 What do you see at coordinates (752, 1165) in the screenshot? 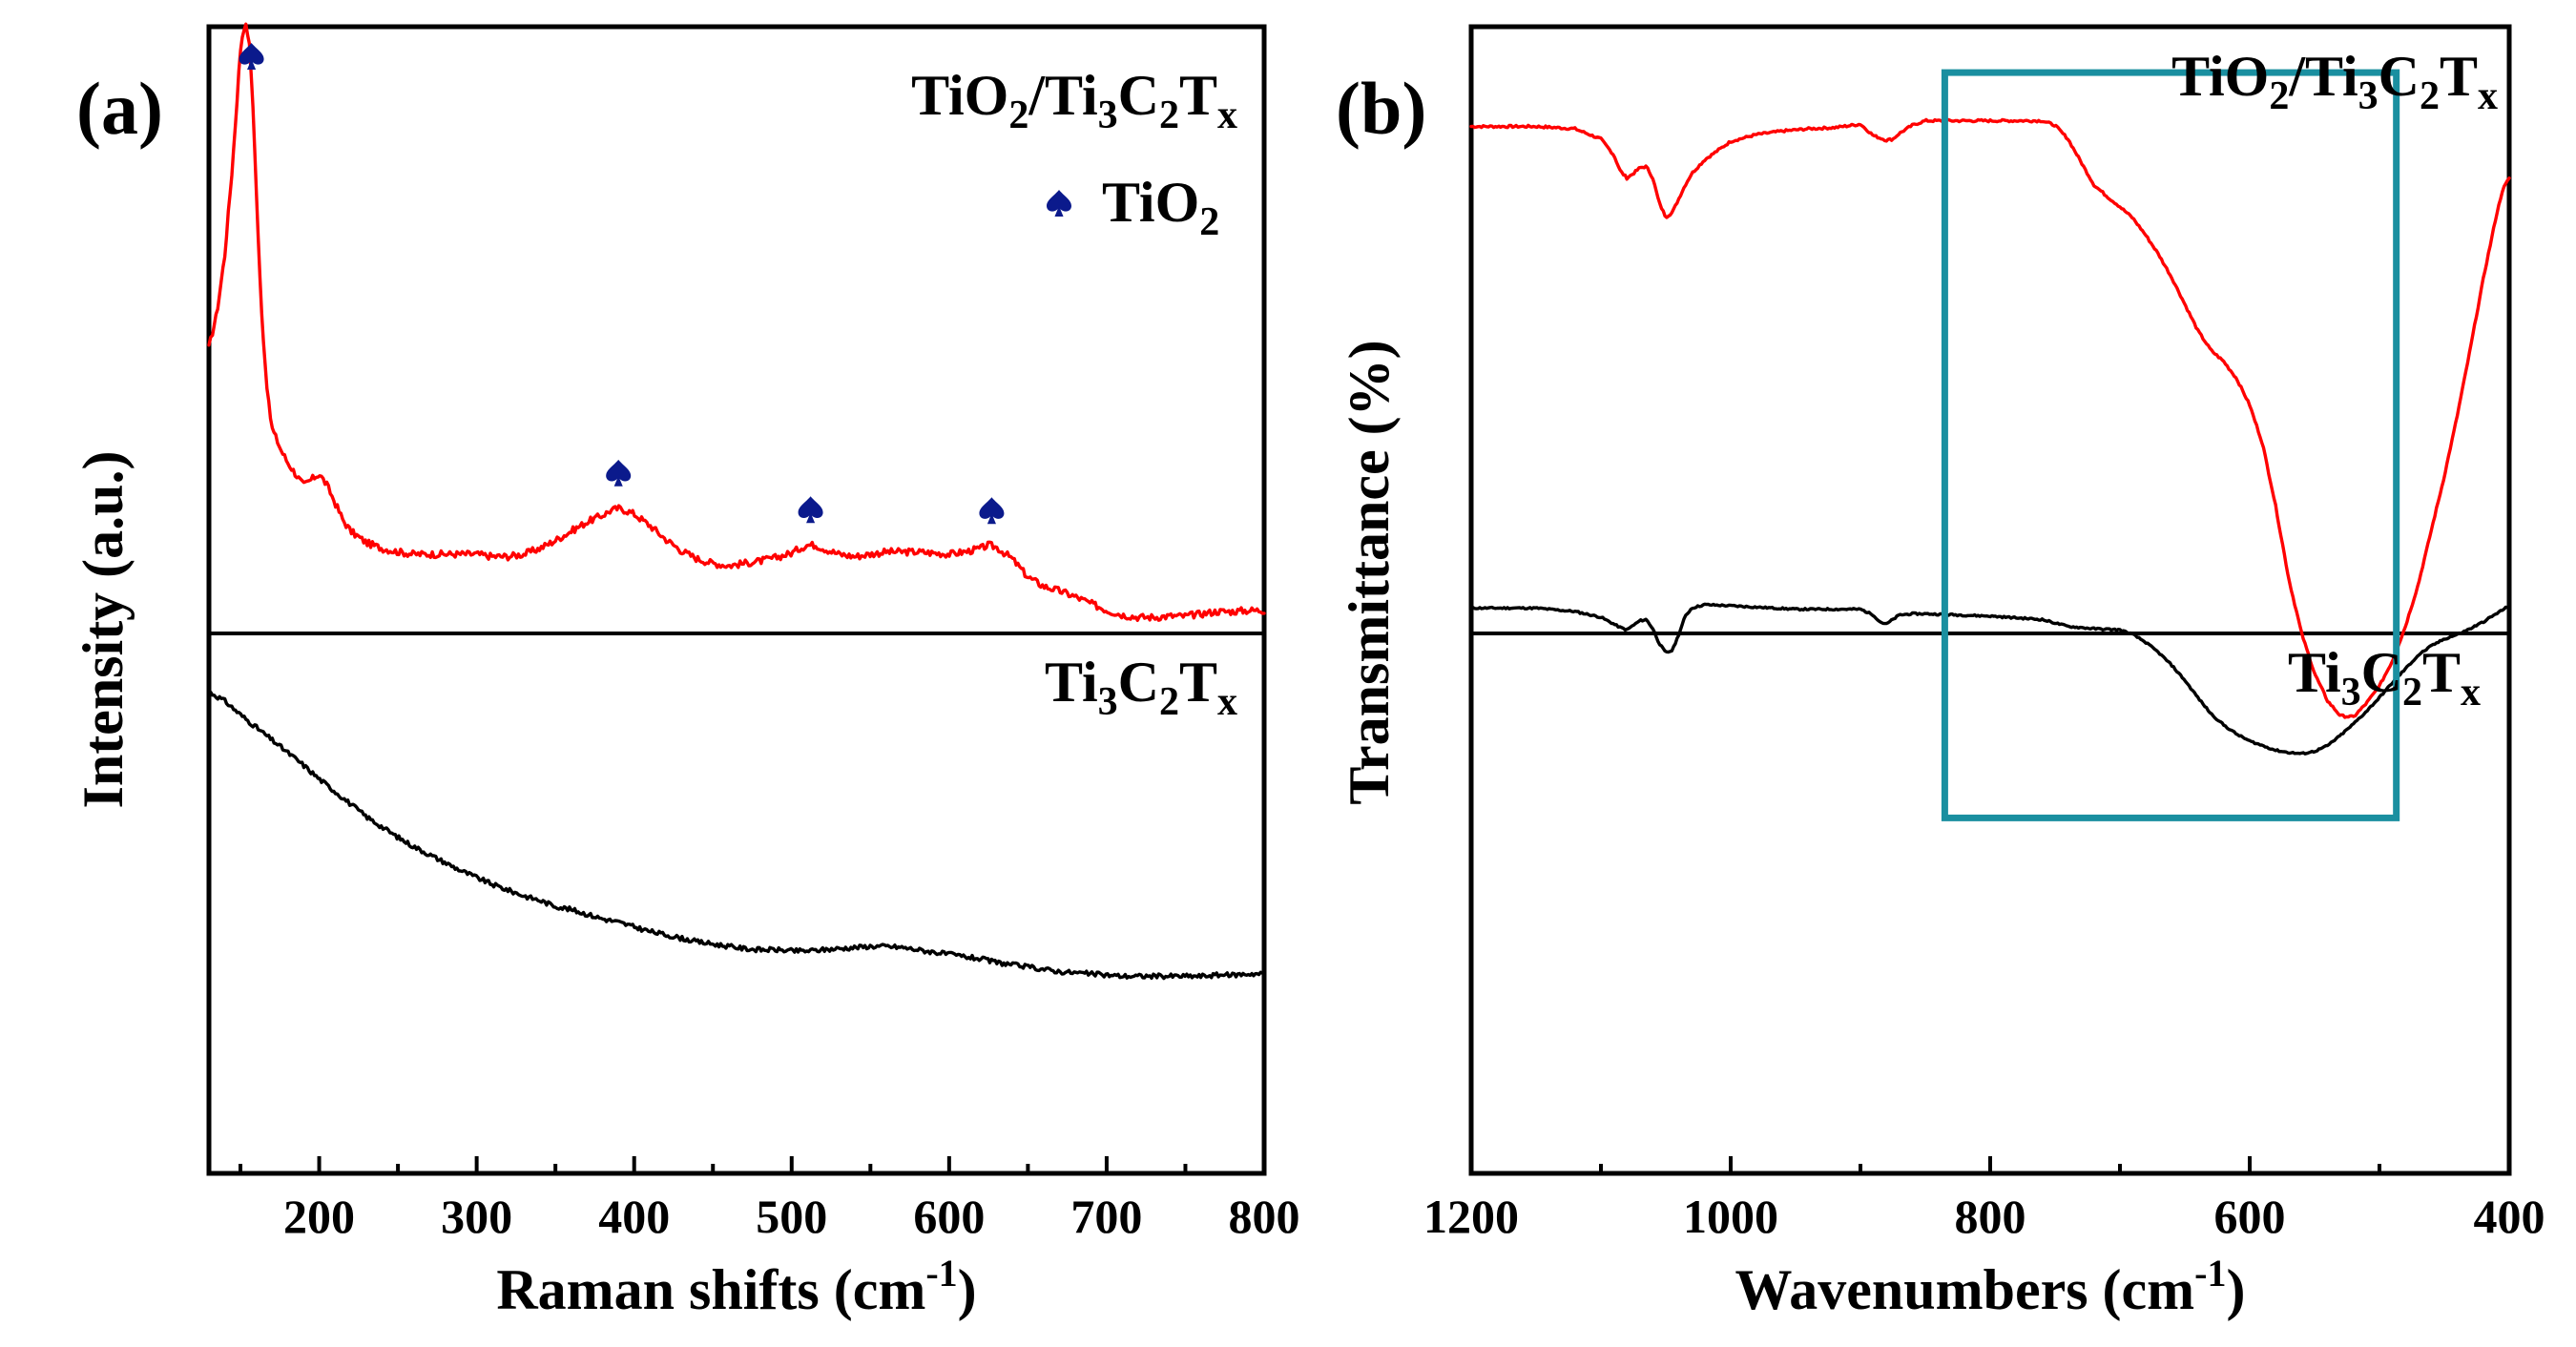
I see `panel-a-x-ticks` at bounding box center [752, 1165].